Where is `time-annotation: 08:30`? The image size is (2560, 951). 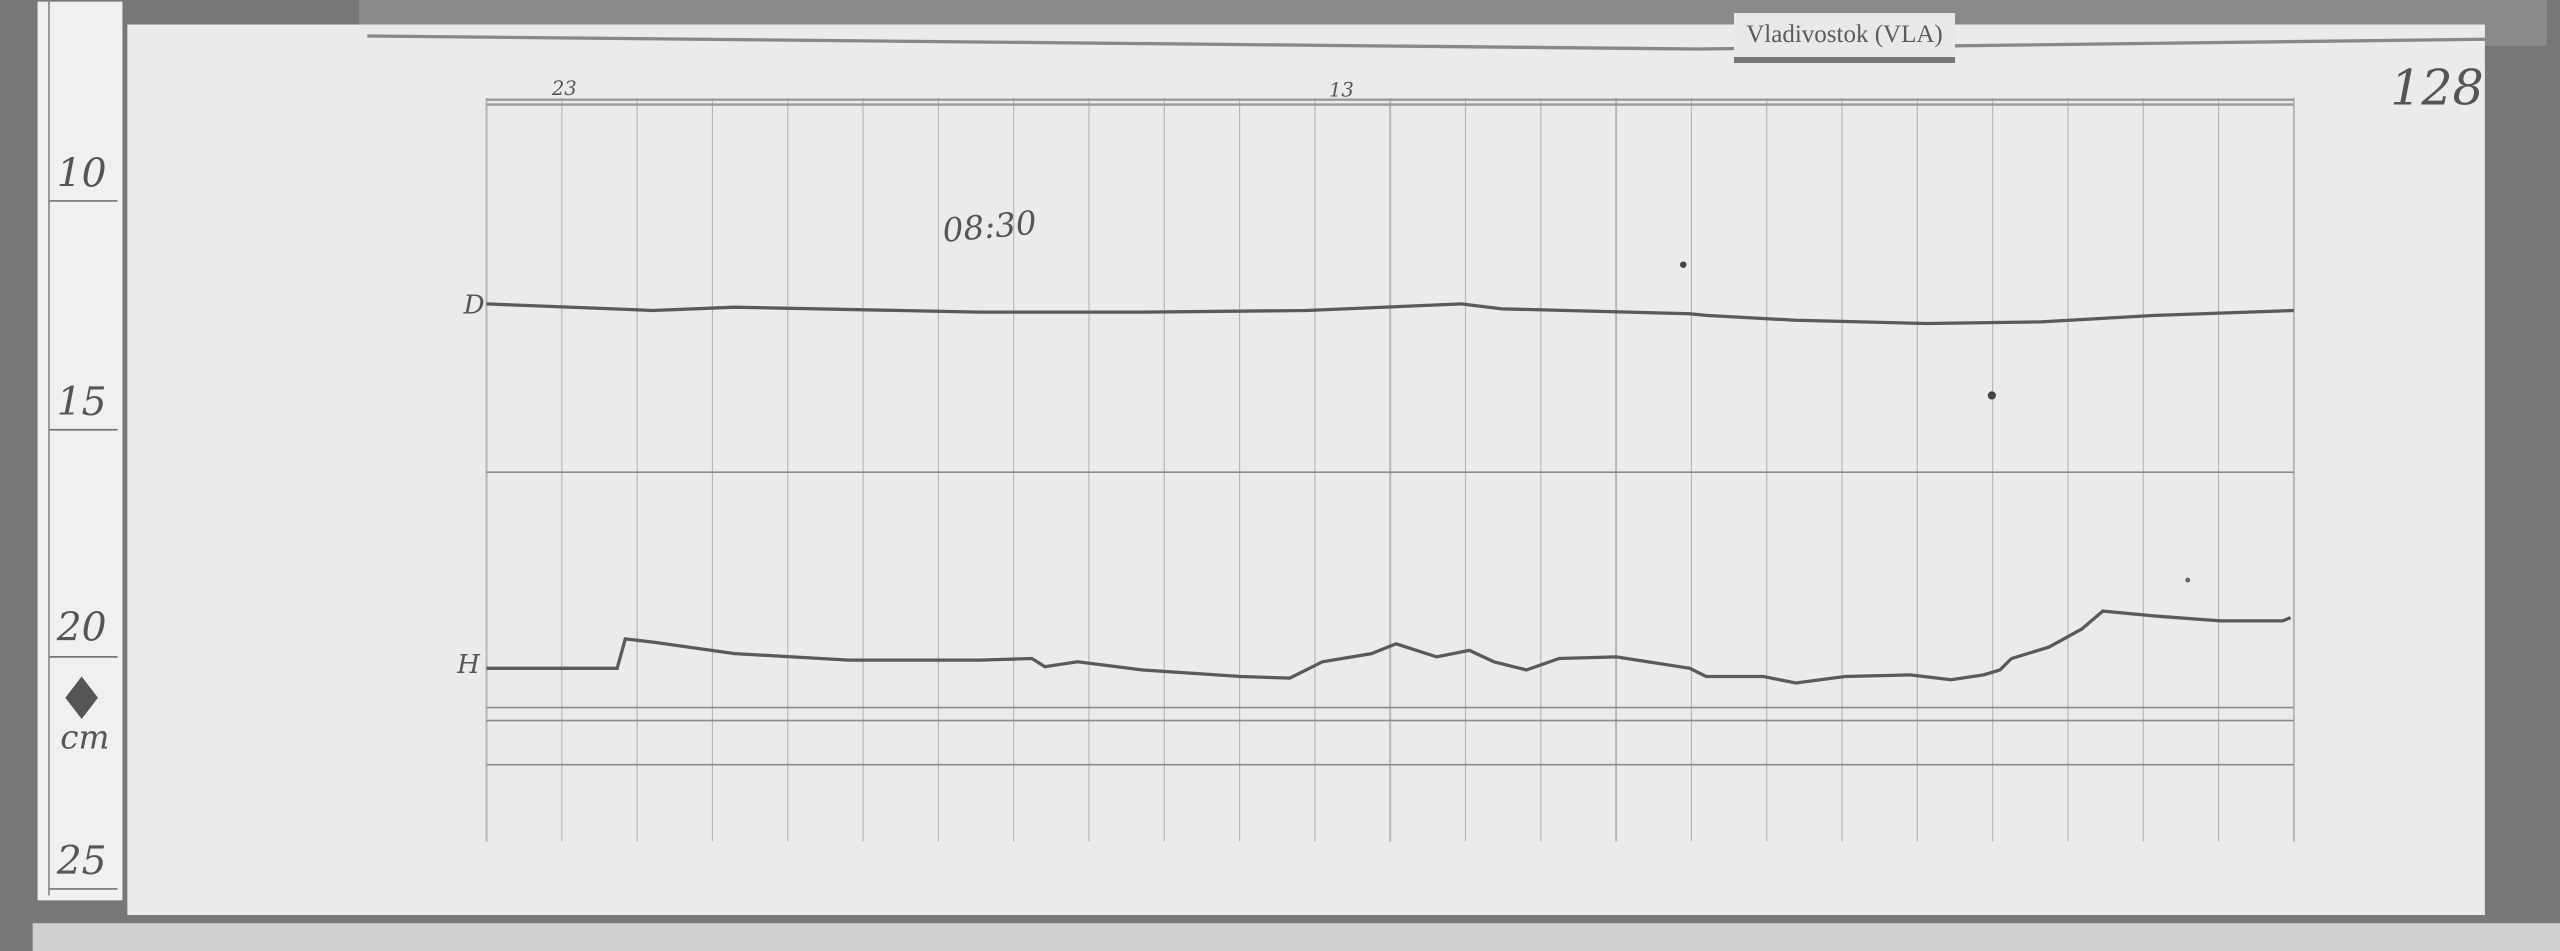
time-annotation: 08:30 is located at coordinates (989, 227).